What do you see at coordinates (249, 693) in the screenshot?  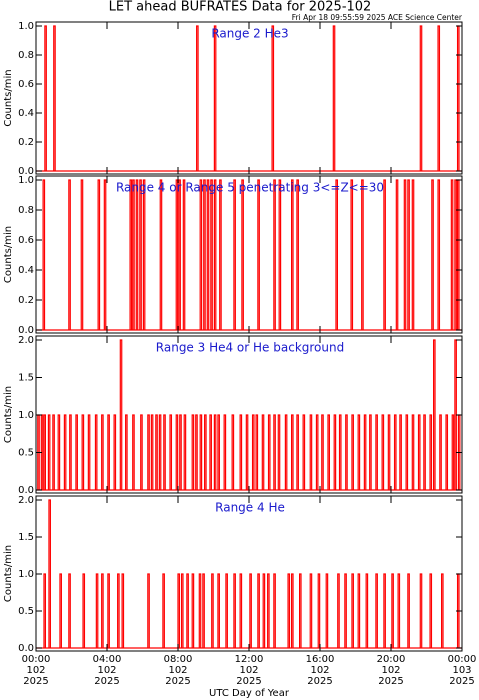 I see `x-axis-label: UTC Day of Year` at bounding box center [249, 693].